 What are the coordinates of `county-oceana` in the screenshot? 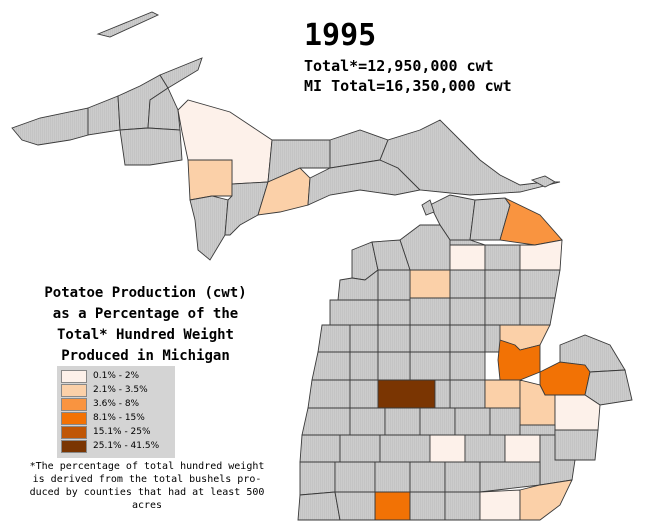 It's located at (334, 338).